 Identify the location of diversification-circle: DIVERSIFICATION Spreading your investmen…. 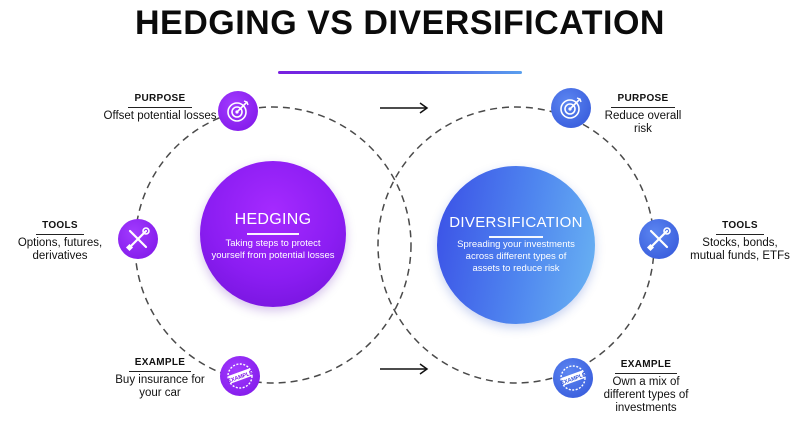
(516, 245).